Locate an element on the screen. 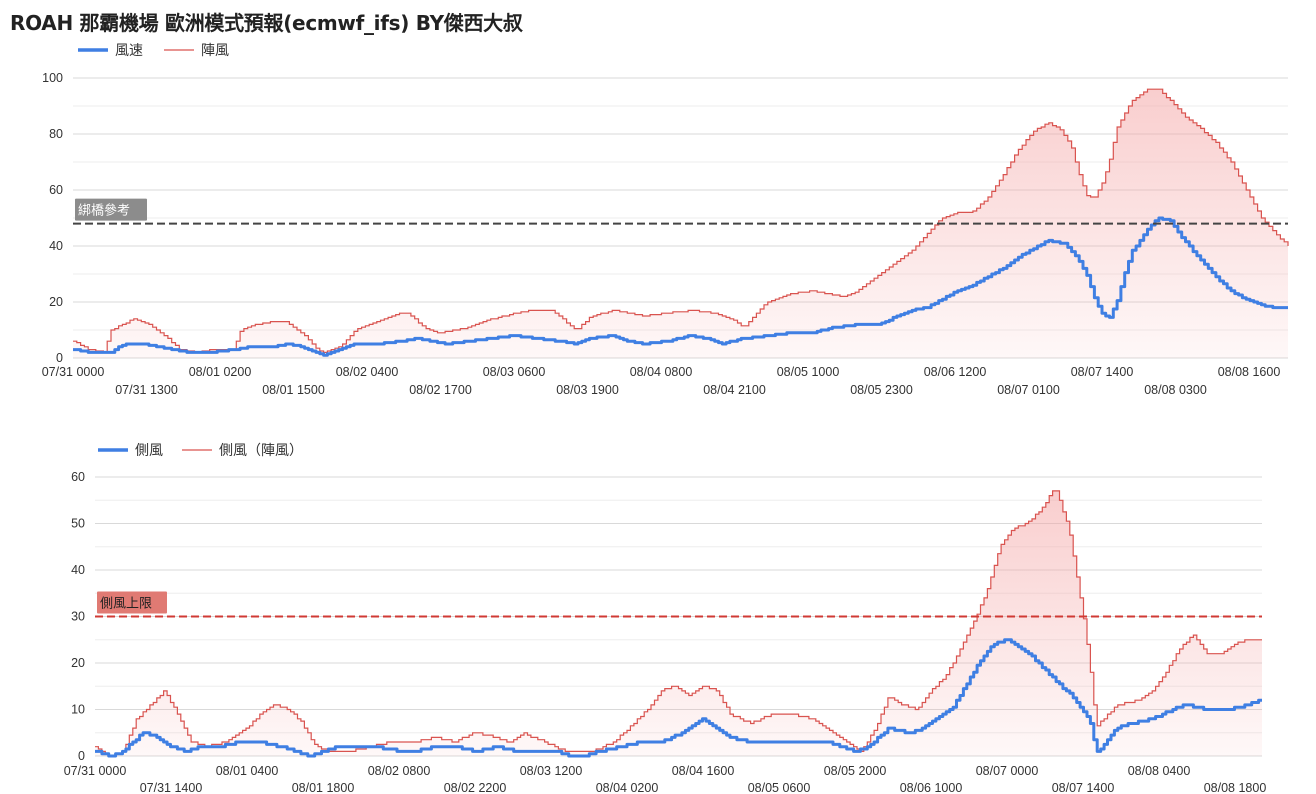  x-tick-label: 08/04 0800 is located at coordinates (661, 372).